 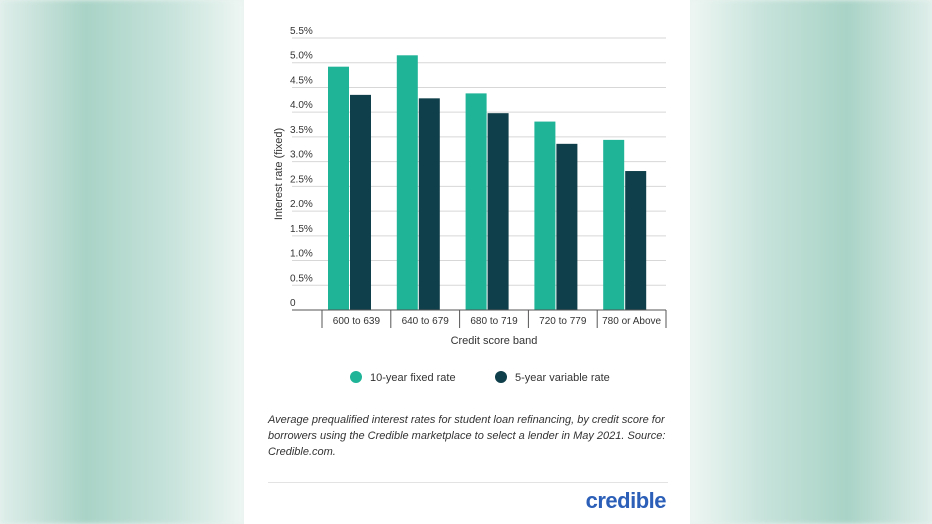 What do you see at coordinates (301, 56) in the screenshot?
I see `y-tick-label: 5.0%` at bounding box center [301, 56].